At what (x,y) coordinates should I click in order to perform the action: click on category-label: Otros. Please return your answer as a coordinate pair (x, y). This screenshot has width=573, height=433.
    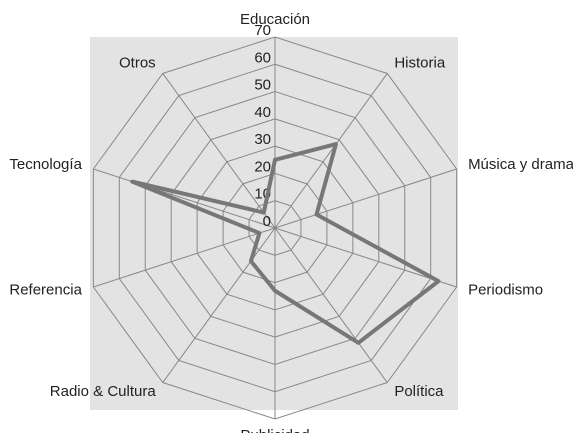
    Looking at the image, I should click on (137, 63).